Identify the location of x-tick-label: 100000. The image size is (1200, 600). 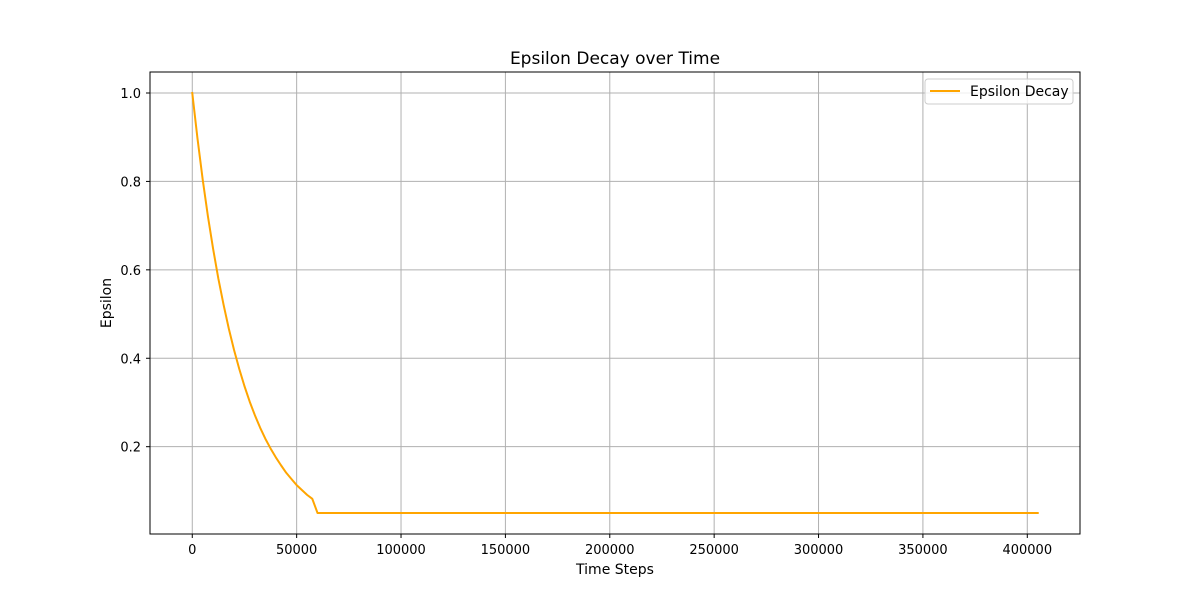
(401, 550).